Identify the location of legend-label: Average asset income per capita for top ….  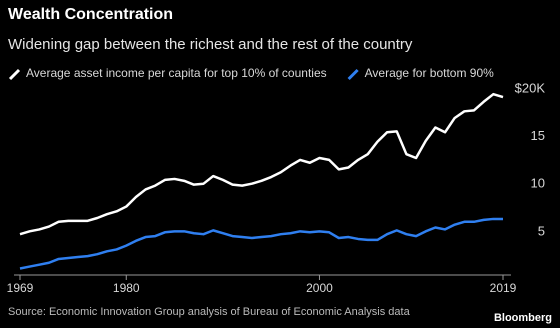
(176, 73).